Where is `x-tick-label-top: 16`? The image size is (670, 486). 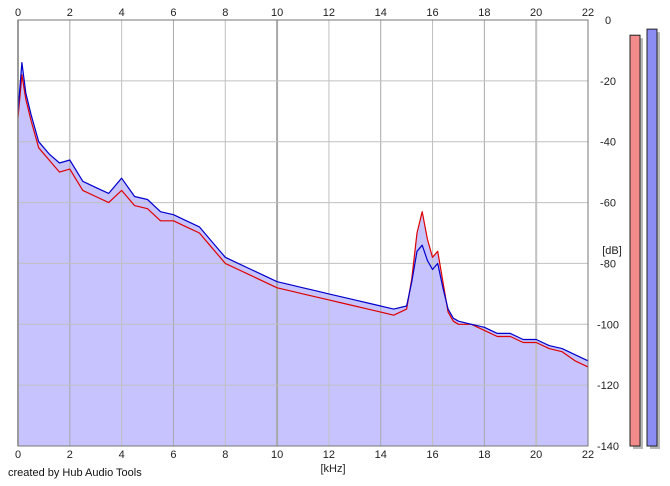
x-tick-label-top: 16 is located at coordinates (432, 13).